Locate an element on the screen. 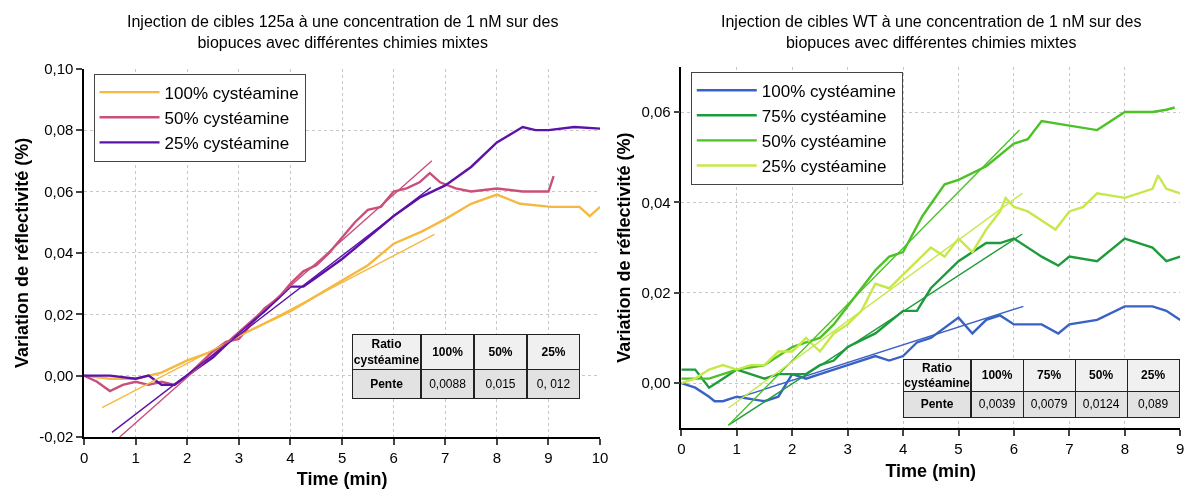 Image resolution: width=1190 pixels, height=499 pixels. annotation: 0,0039 is located at coordinates (997, 404).